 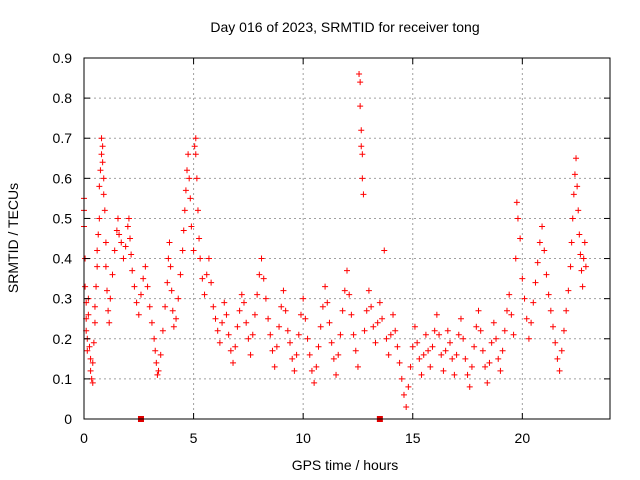 What do you see at coordinates (413, 438) in the screenshot?
I see `x-tick-label: 15` at bounding box center [413, 438].